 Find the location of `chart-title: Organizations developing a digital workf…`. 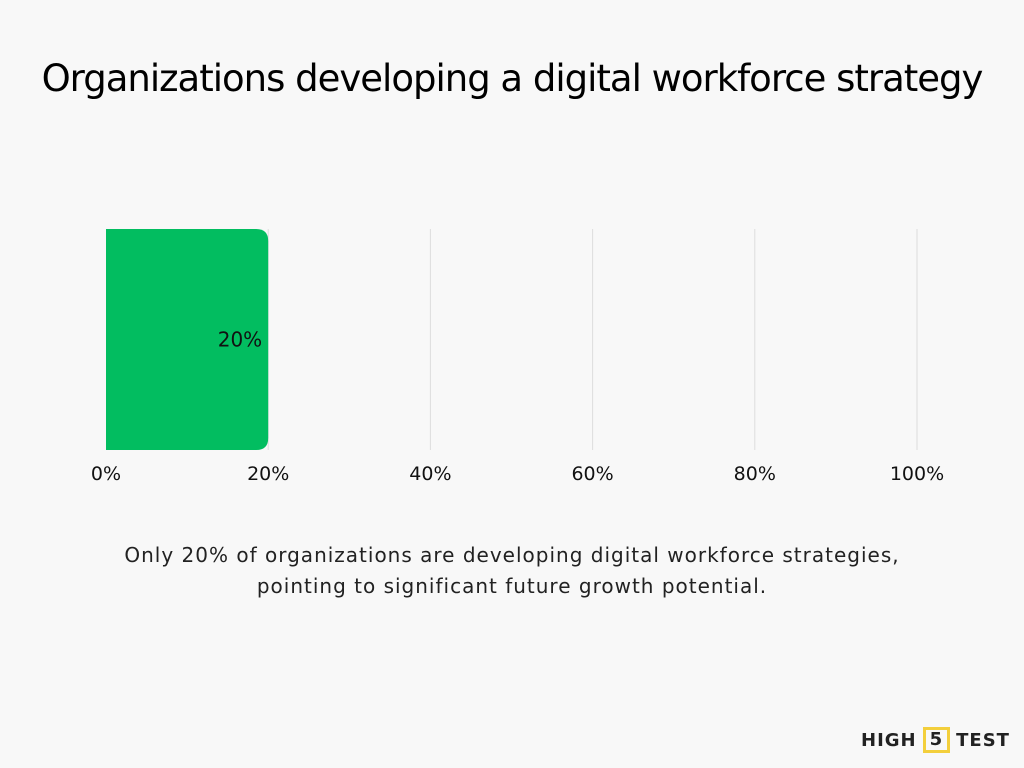

chart-title: Organizations developing a digital workf… is located at coordinates (512, 78).